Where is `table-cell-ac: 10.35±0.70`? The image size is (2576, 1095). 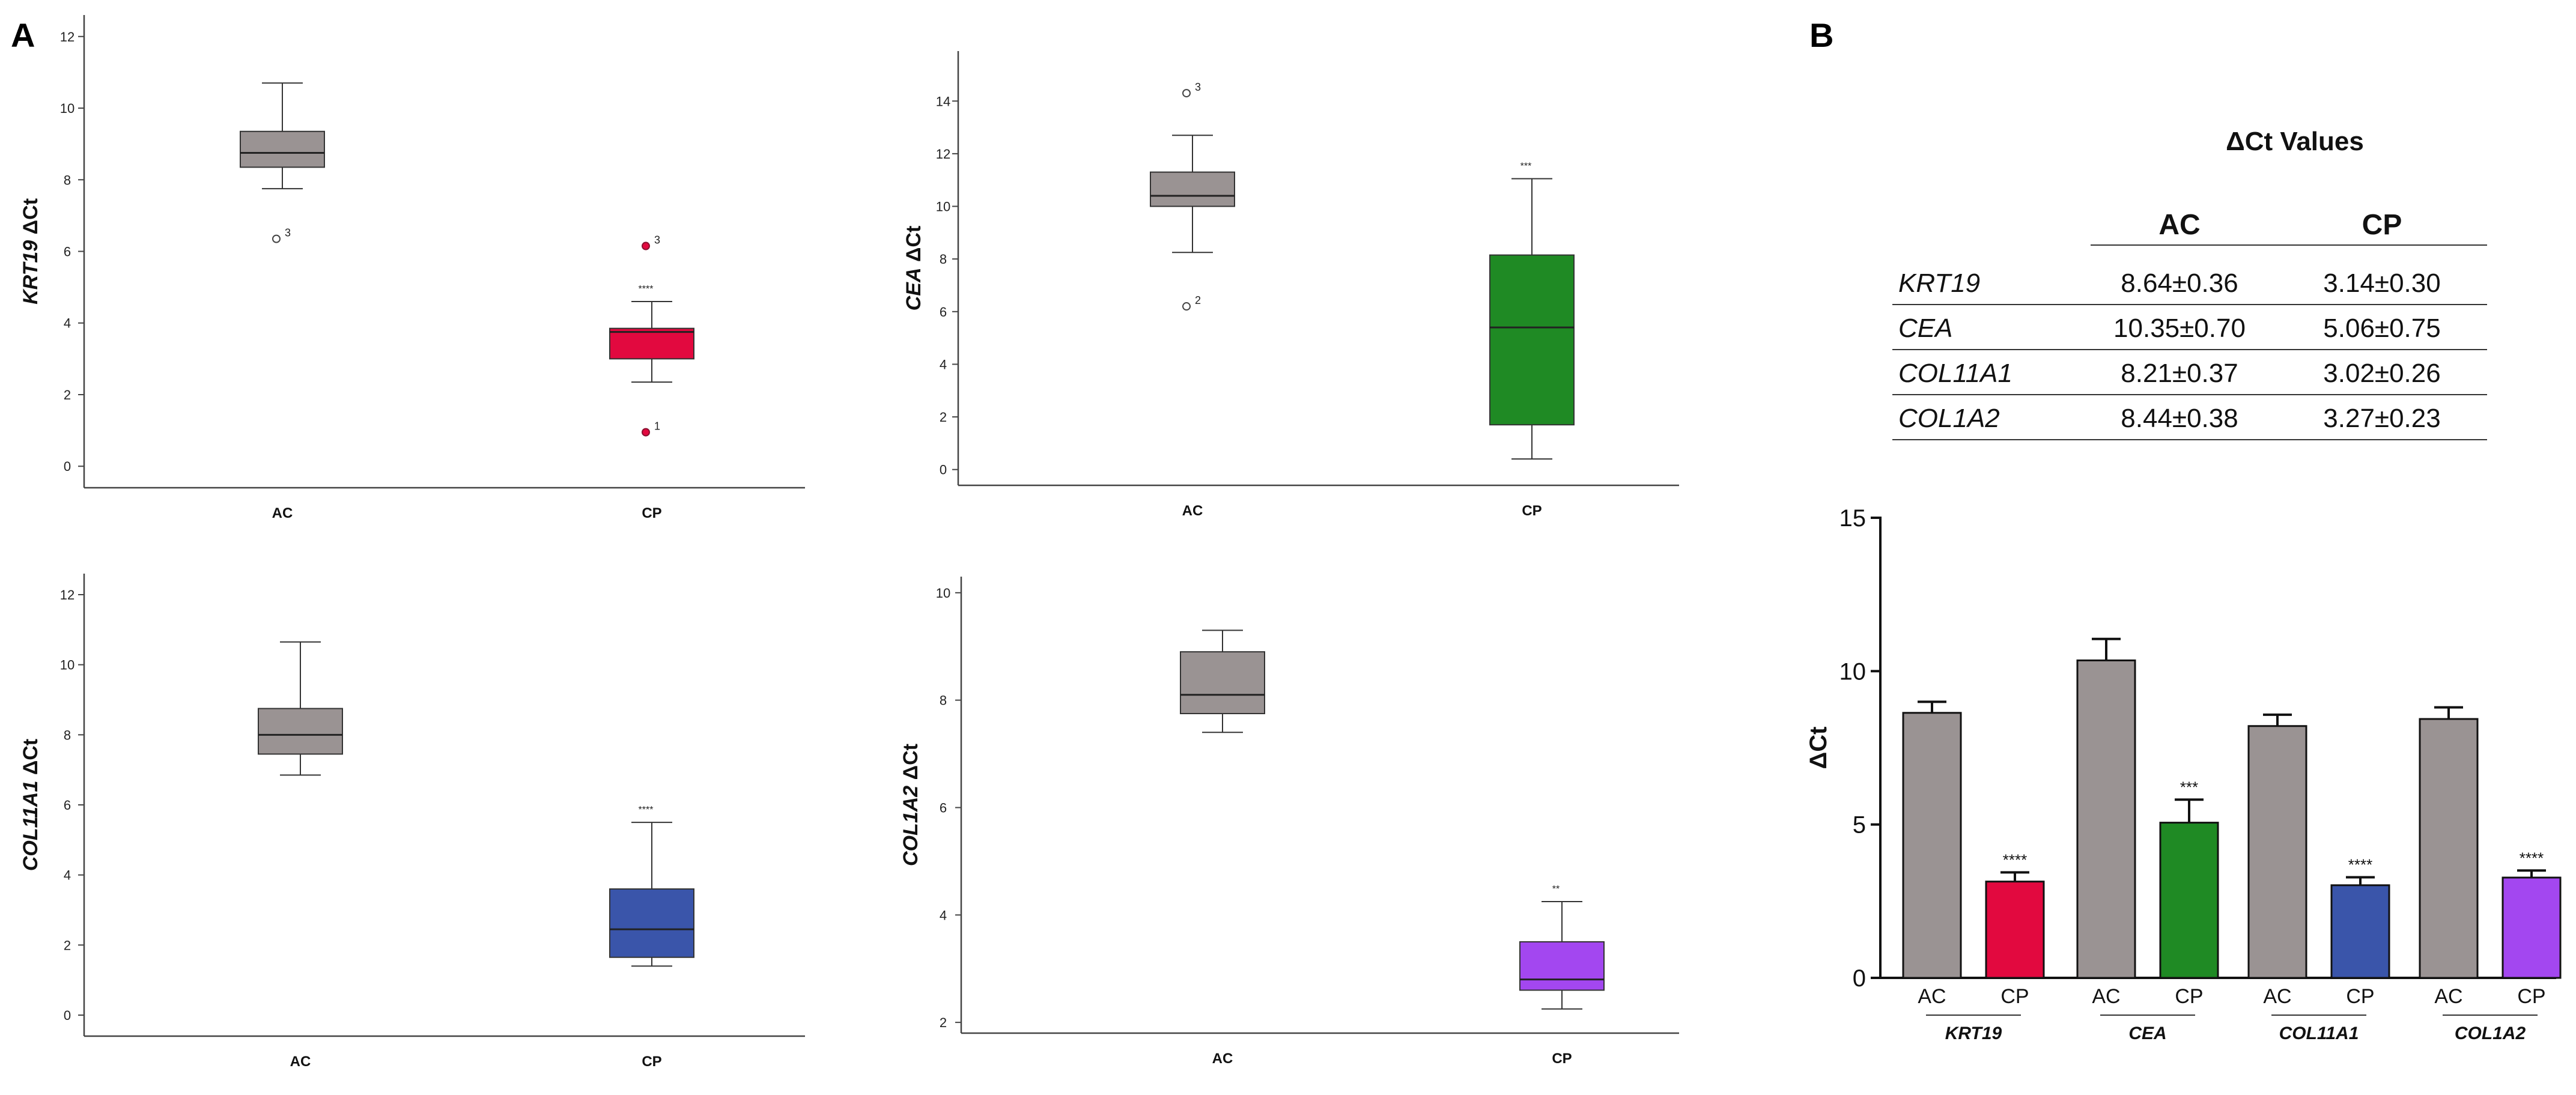
table-cell-ac: 10.35±0.70 is located at coordinates (2179, 328).